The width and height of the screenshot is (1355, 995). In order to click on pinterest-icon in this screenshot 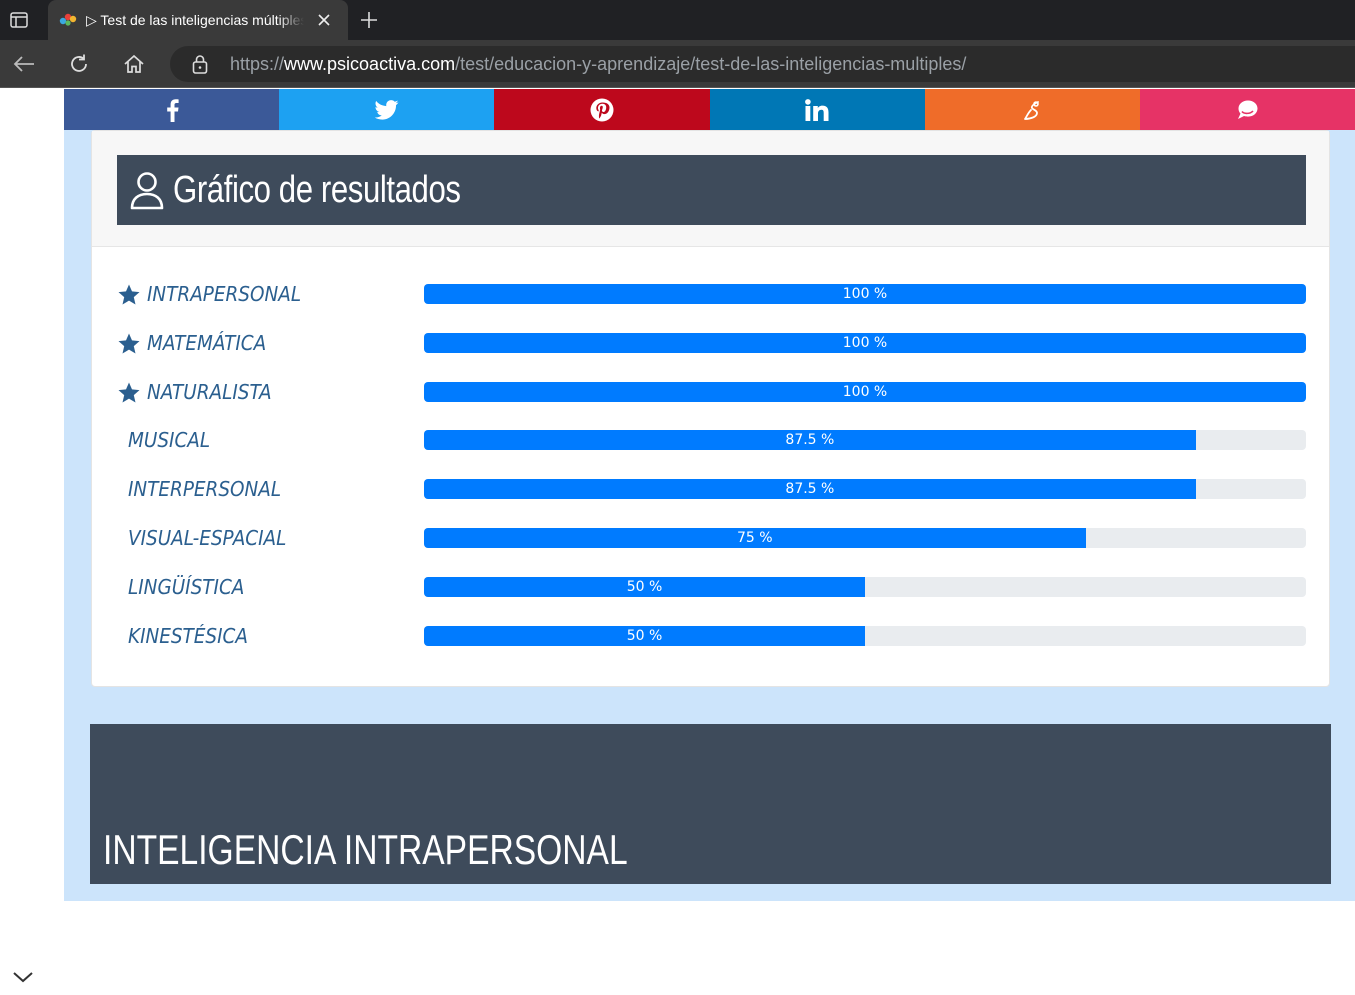, I will do `click(602, 109)`.